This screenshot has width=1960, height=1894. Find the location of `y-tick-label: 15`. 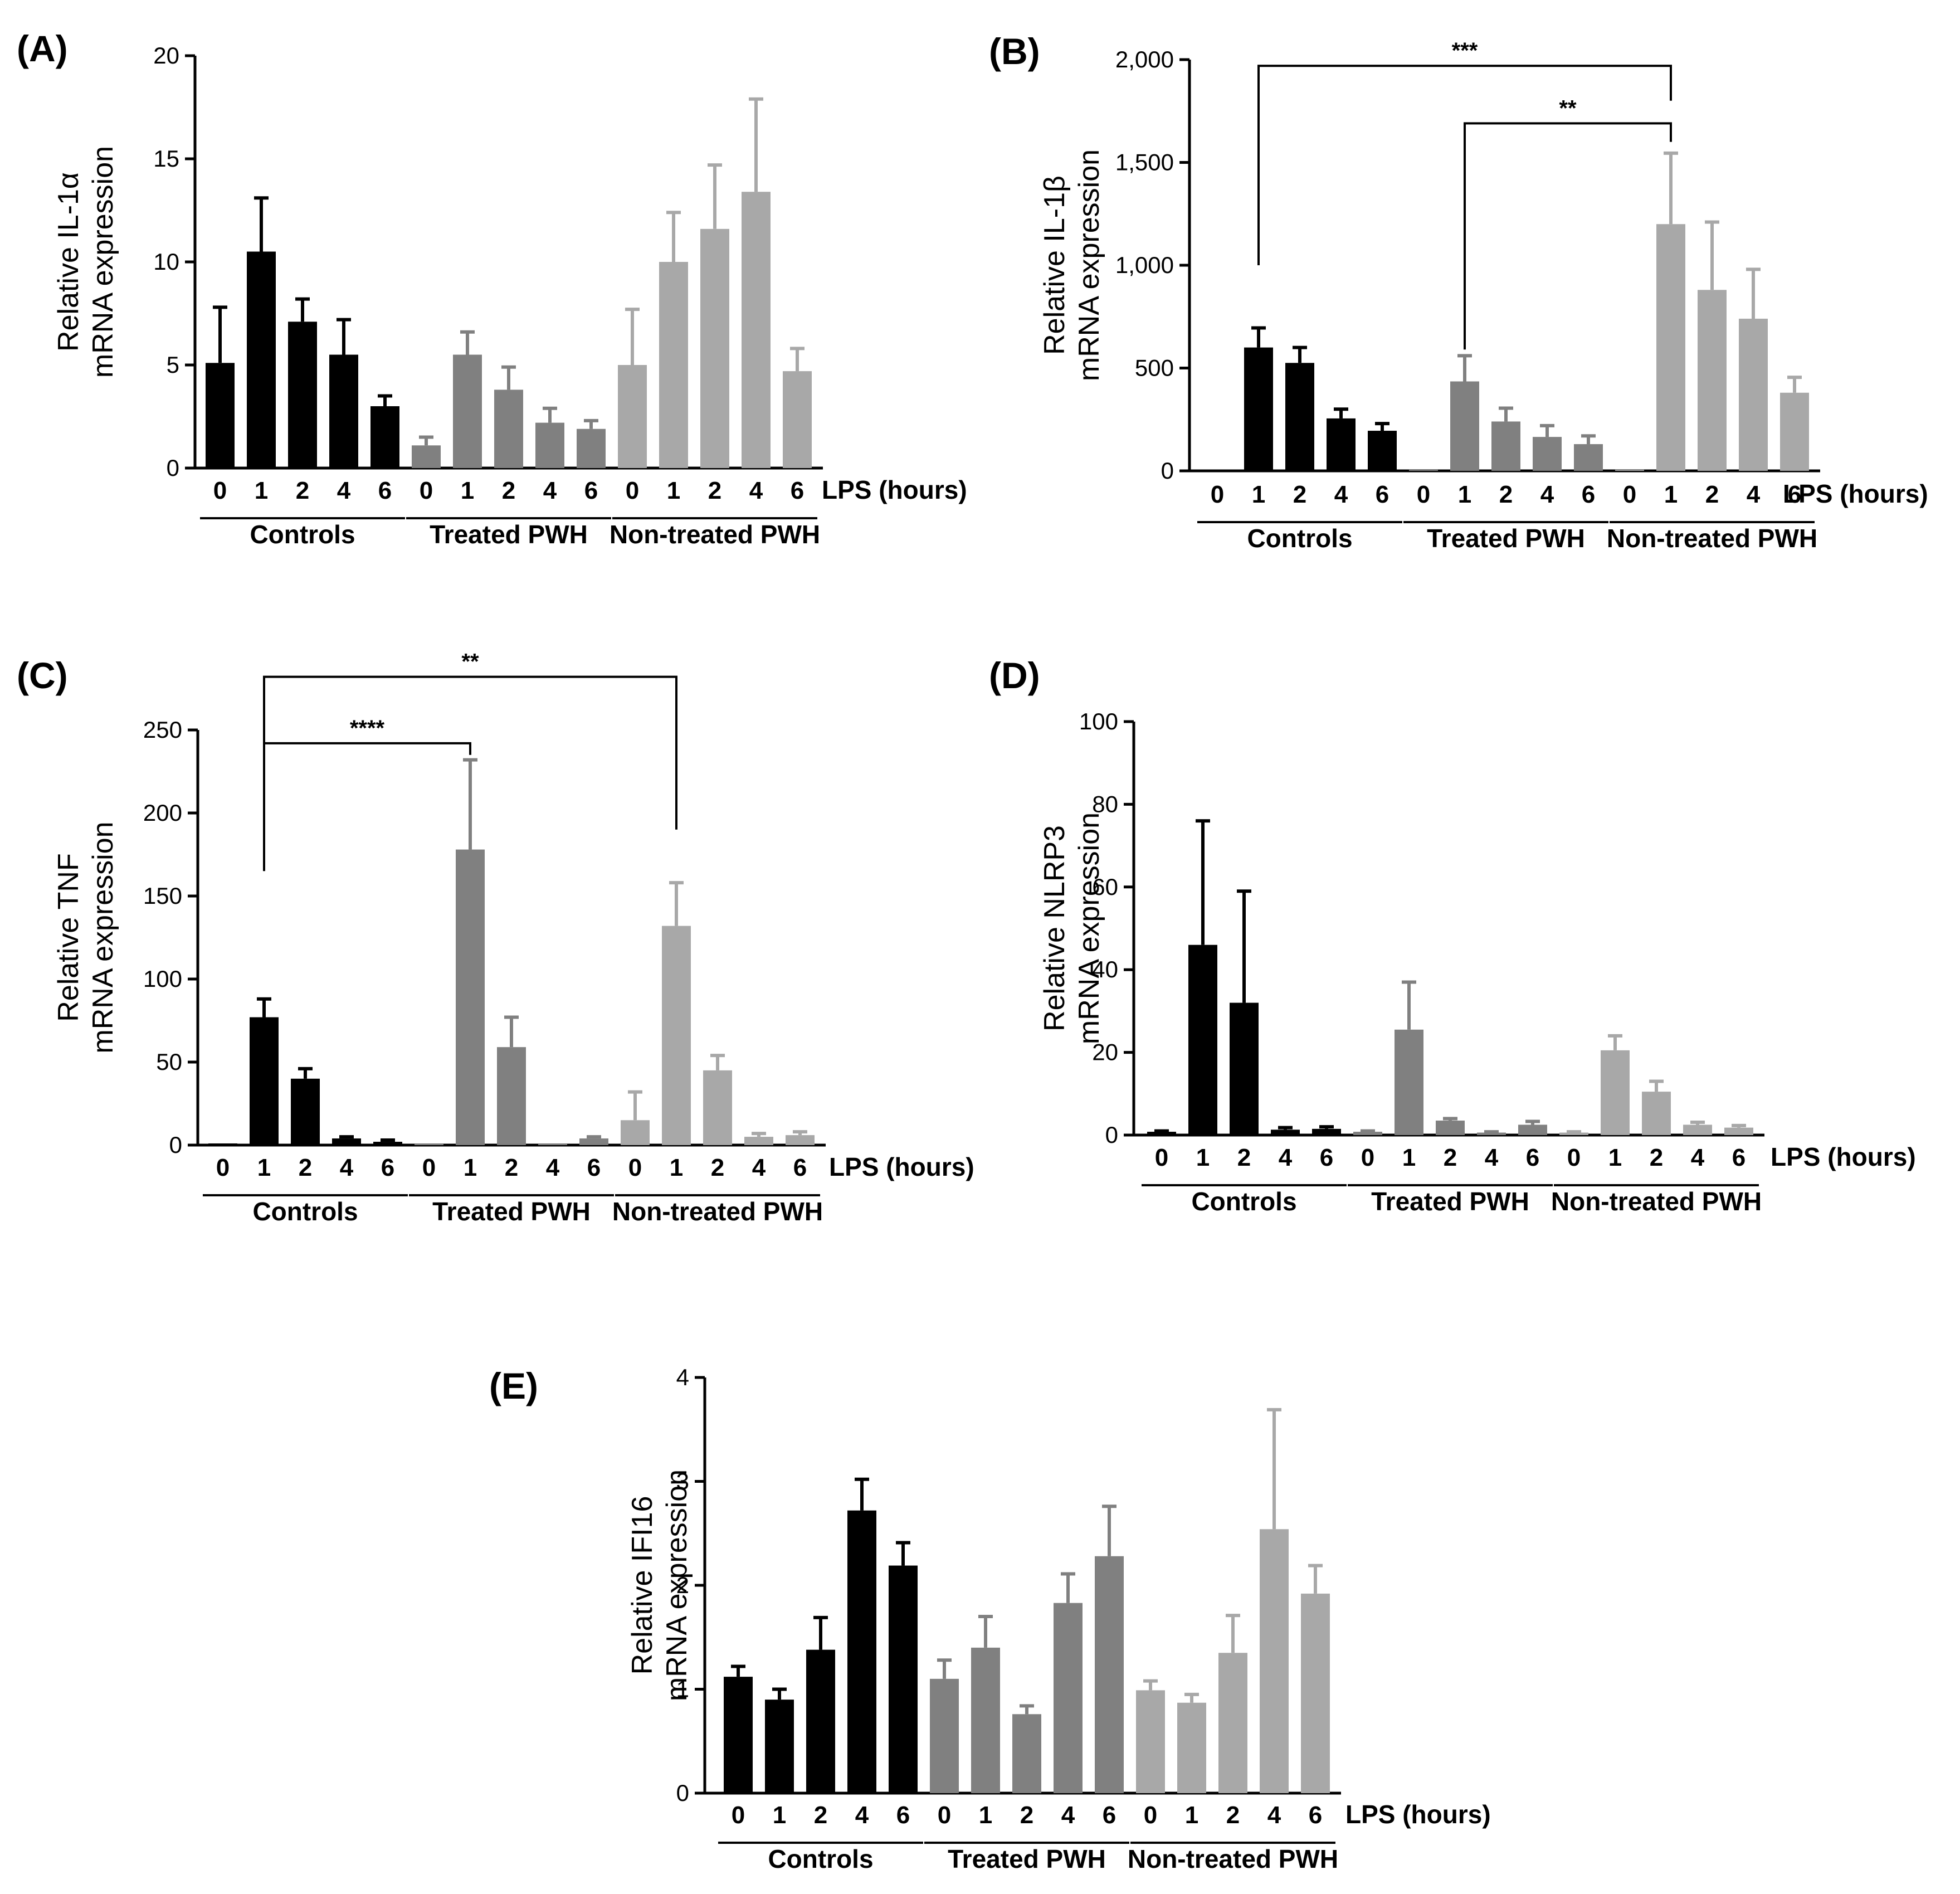

y-tick-label: 15 is located at coordinates (166, 158).